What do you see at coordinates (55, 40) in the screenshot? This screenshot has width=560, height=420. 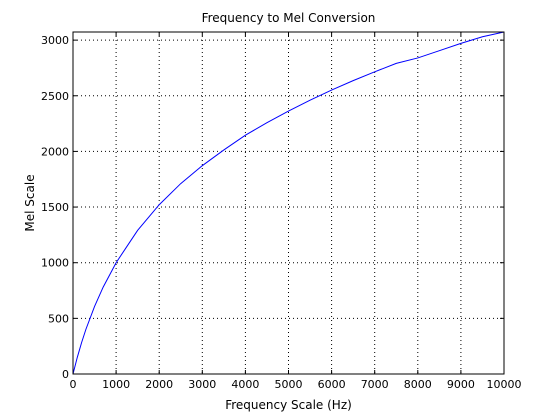 I see `y-tick-label: 3000` at bounding box center [55, 40].